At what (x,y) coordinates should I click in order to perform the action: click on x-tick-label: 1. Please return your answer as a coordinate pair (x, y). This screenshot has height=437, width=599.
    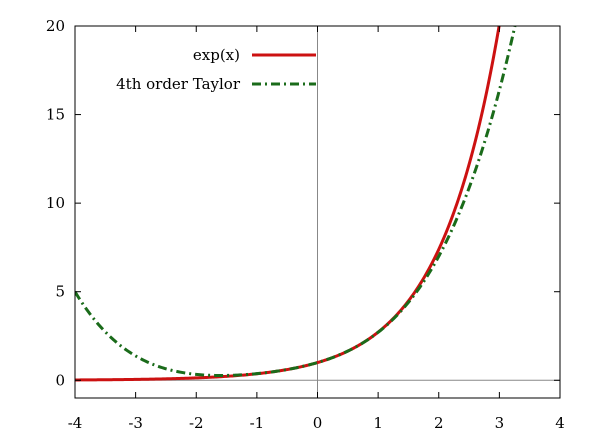
    Looking at the image, I should click on (378, 423).